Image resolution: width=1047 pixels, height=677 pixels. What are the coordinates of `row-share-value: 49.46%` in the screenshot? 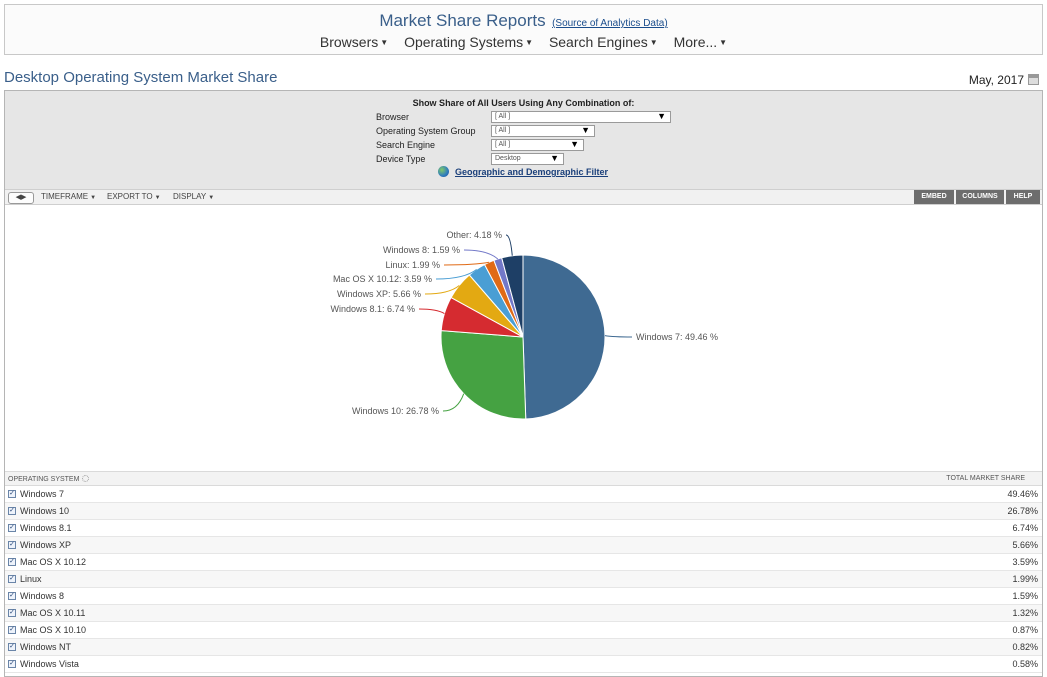 It's located at (1022, 494).